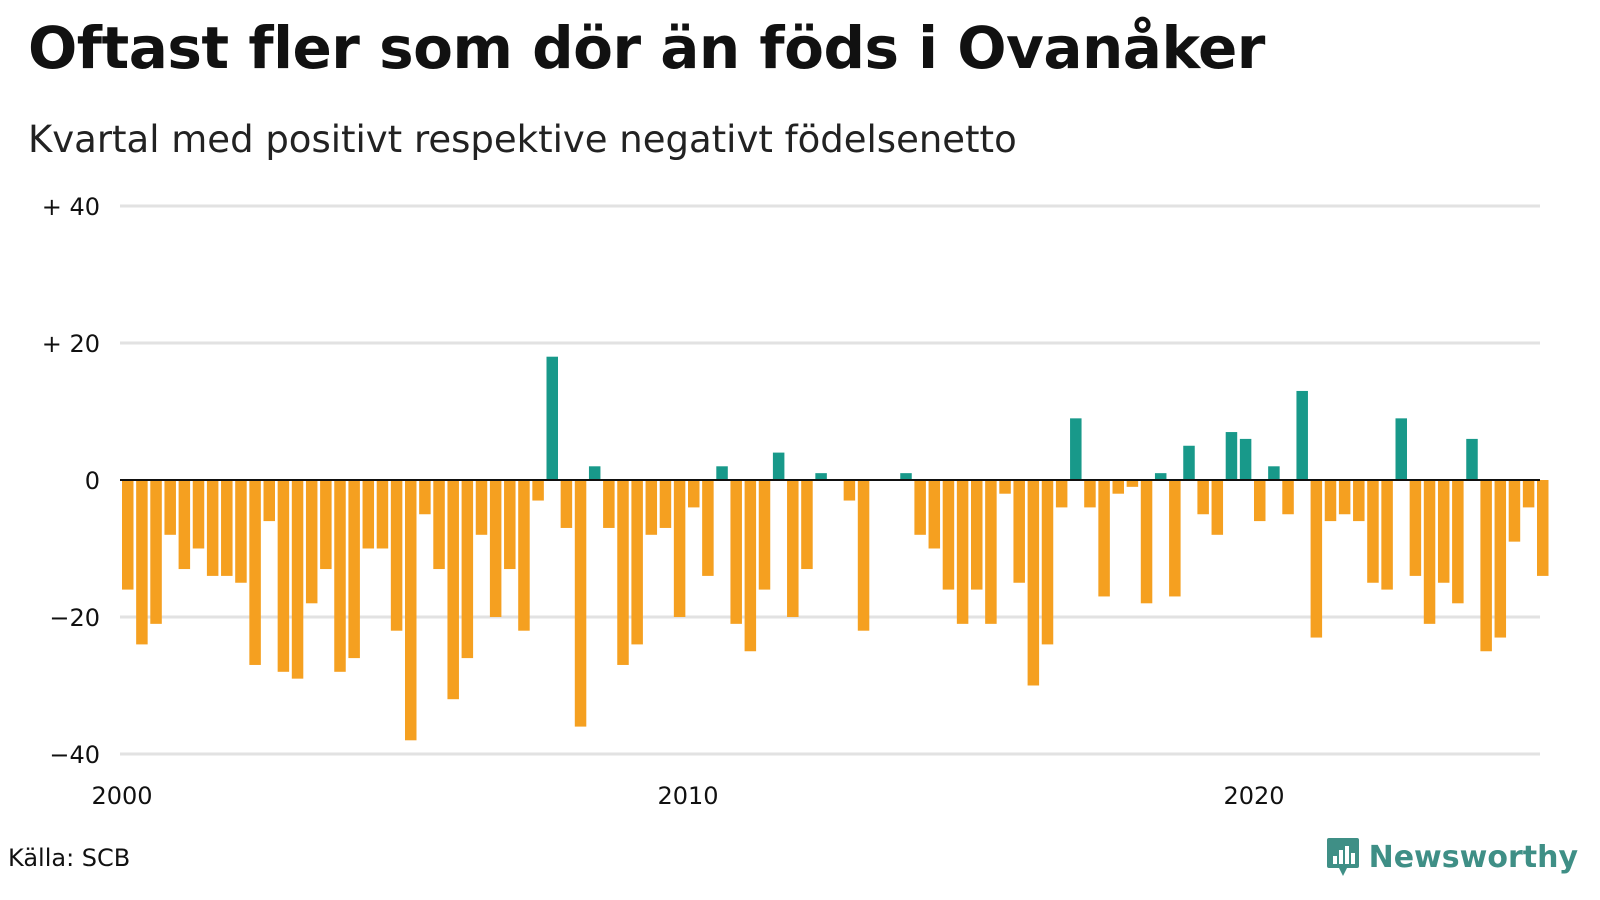 The image size is (1600, 900). What do you see at coordinates (1342, 857) in the screenshot?
I see `newsworthy-logo-icon` at bounding box center [1342, 857].